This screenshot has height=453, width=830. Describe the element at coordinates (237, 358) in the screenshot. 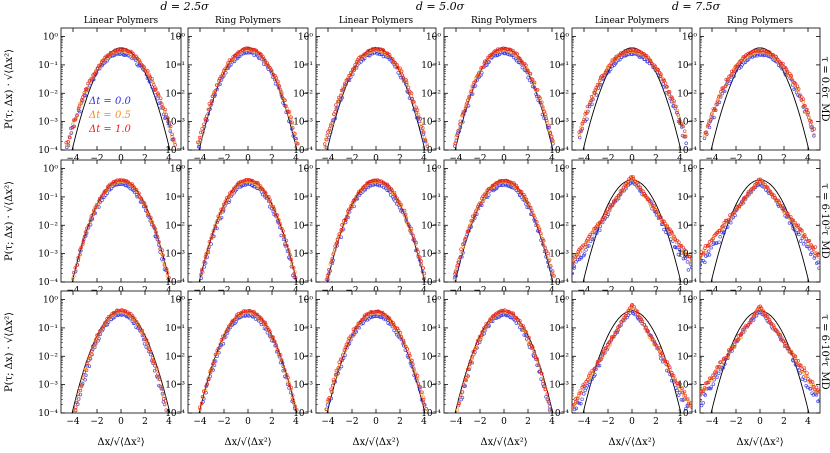

I see `panel-r3-c2: 10⁰ 10⁻¹ 10⁻² 10⁻³ 10⁻⁴ −4 −2 0 2 4` at that location.